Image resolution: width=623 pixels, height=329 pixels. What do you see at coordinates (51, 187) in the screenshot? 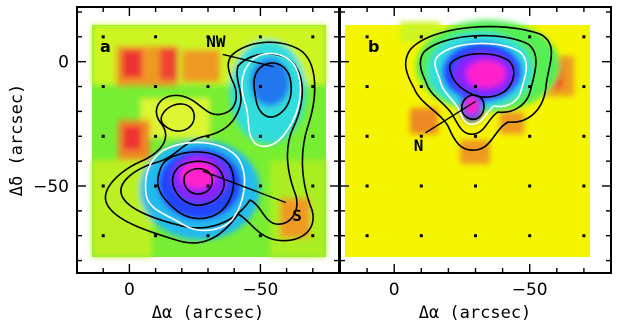
I see `y-tick-label: −50` at bounding box center [51, 187].